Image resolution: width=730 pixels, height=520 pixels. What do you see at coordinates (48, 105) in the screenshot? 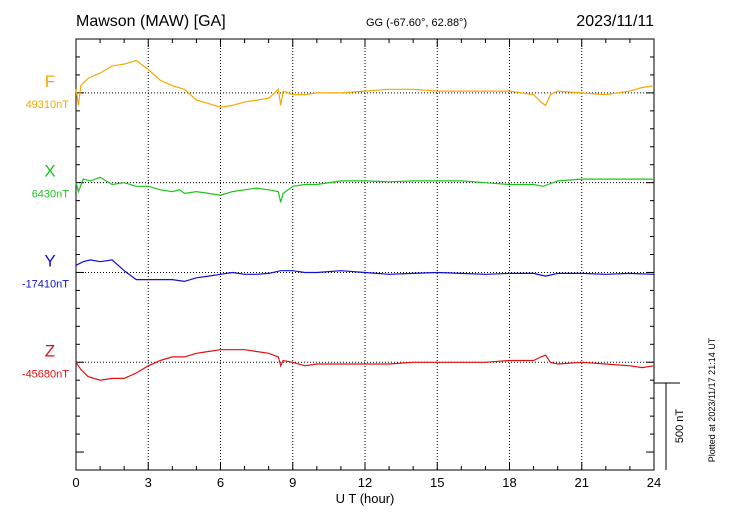
I see `baseline-value-f: 49310nT` at bounding box center [48, 105].